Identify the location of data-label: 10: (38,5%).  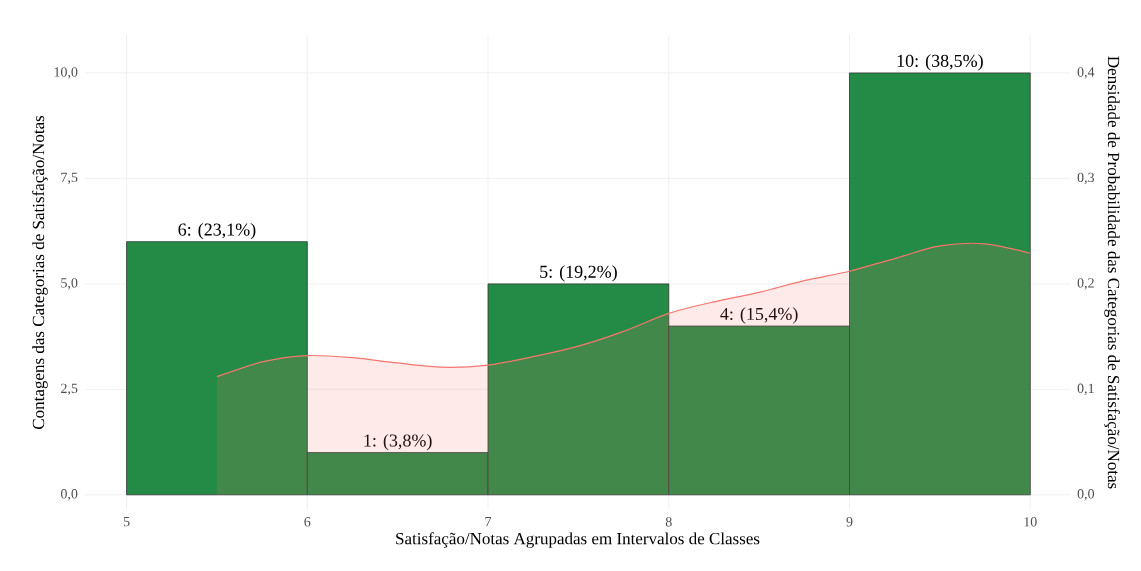
(940, 62).